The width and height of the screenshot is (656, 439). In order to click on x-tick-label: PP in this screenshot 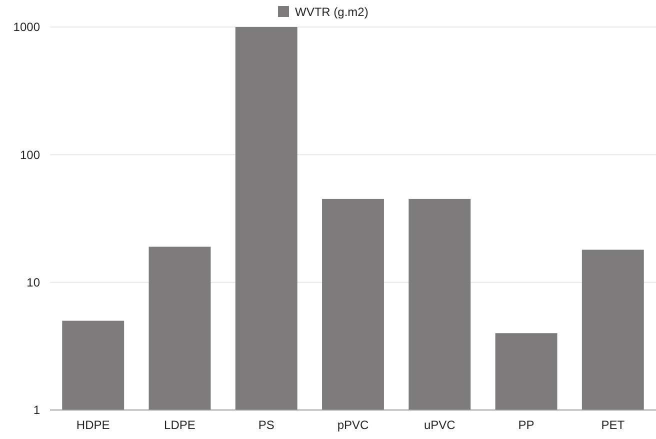, I will do `click(526, 425)`.